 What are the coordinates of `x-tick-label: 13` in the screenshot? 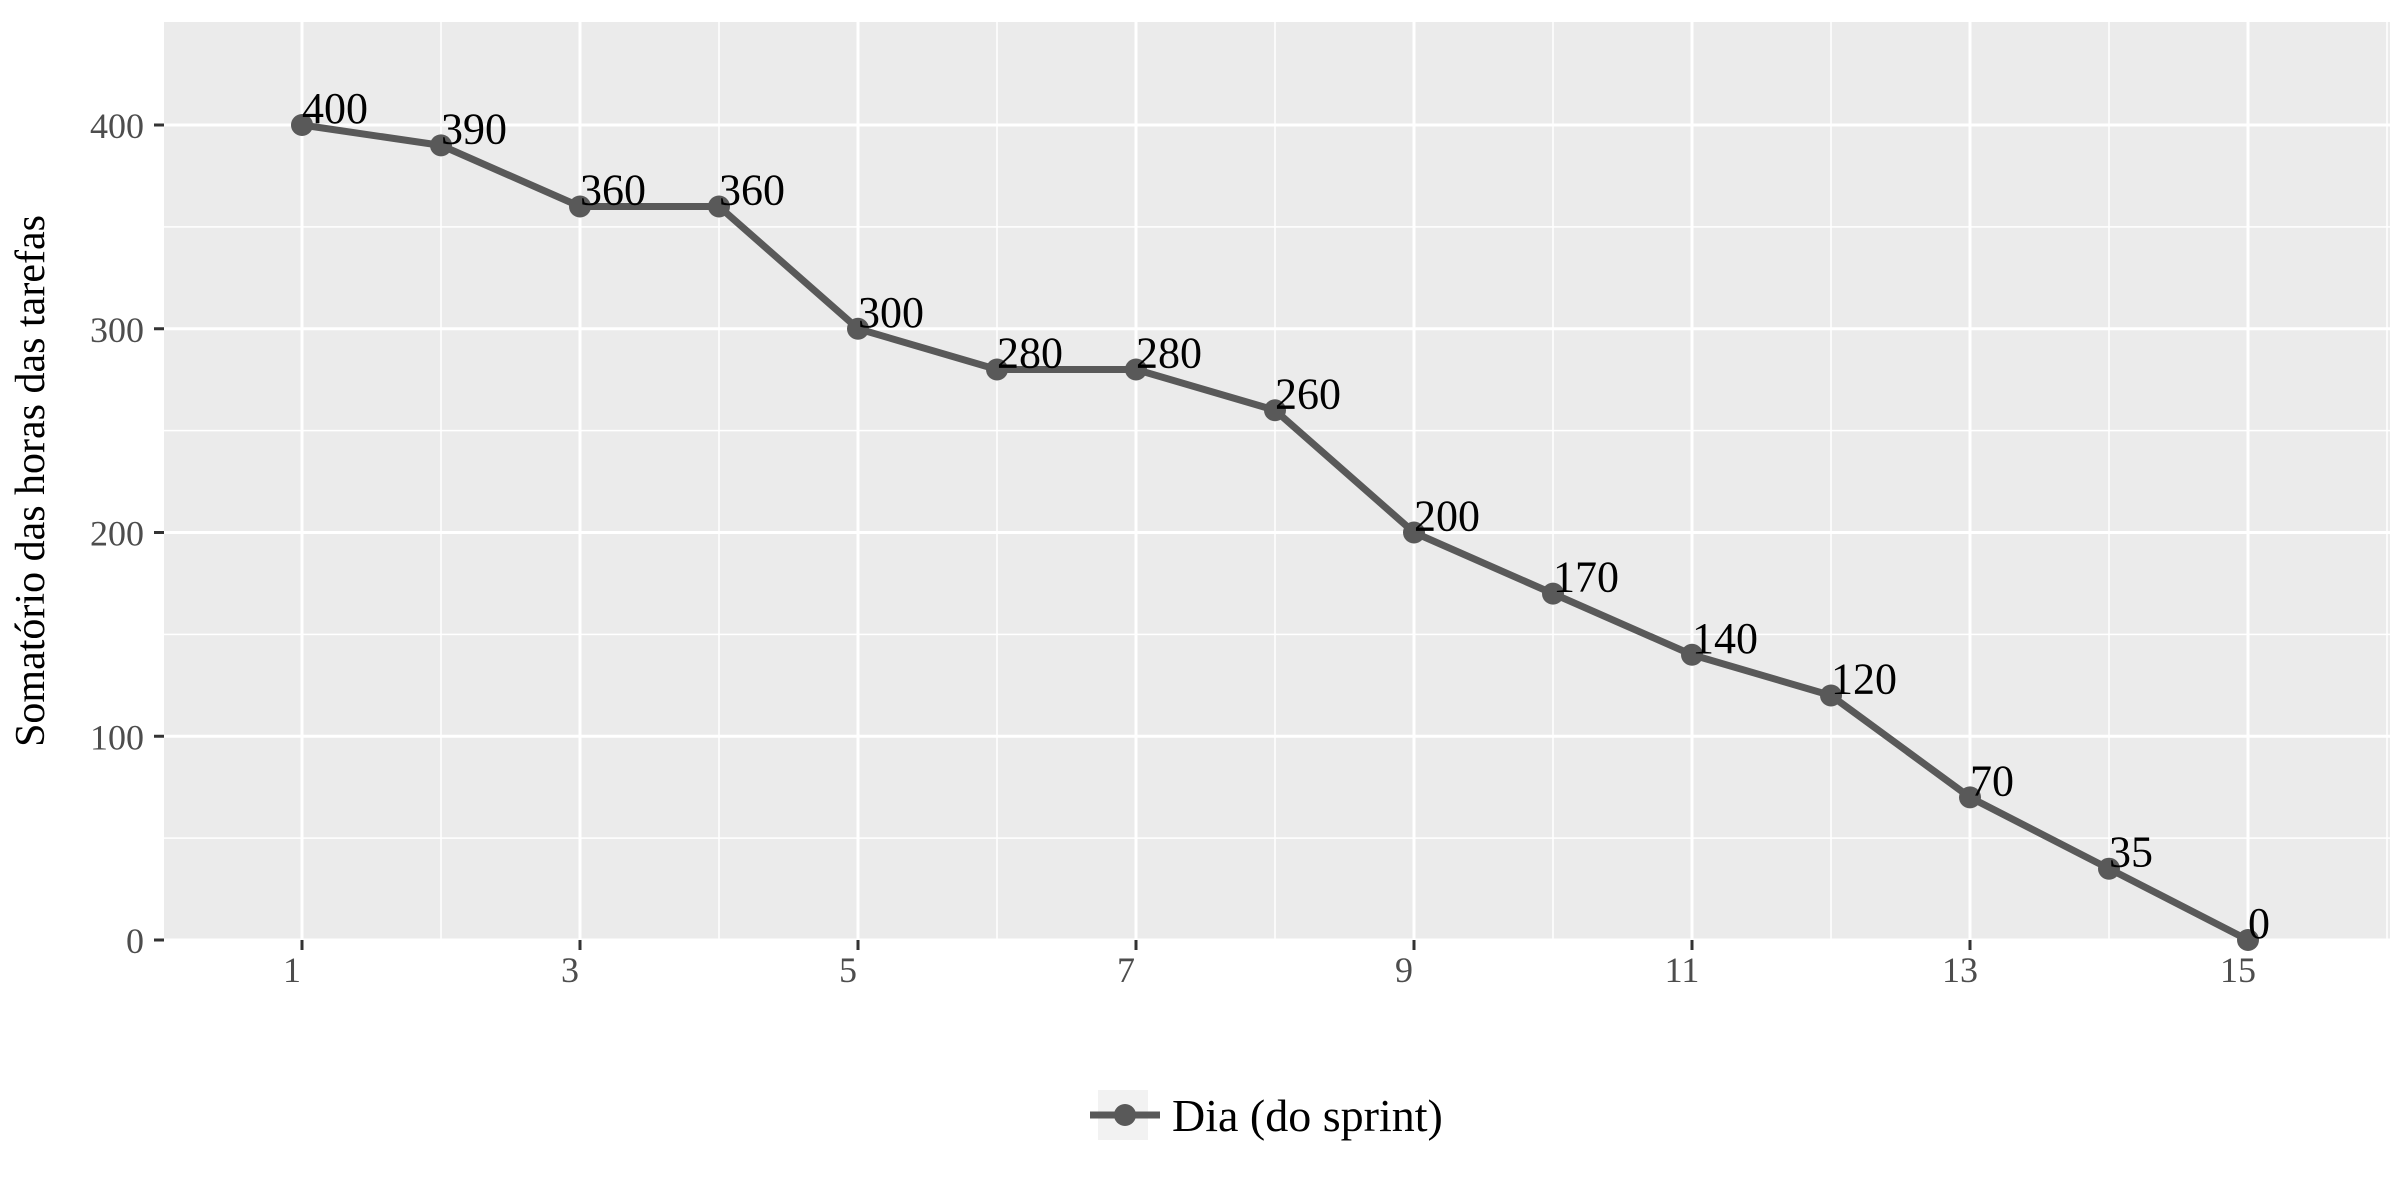 It's located at (1960, 970).